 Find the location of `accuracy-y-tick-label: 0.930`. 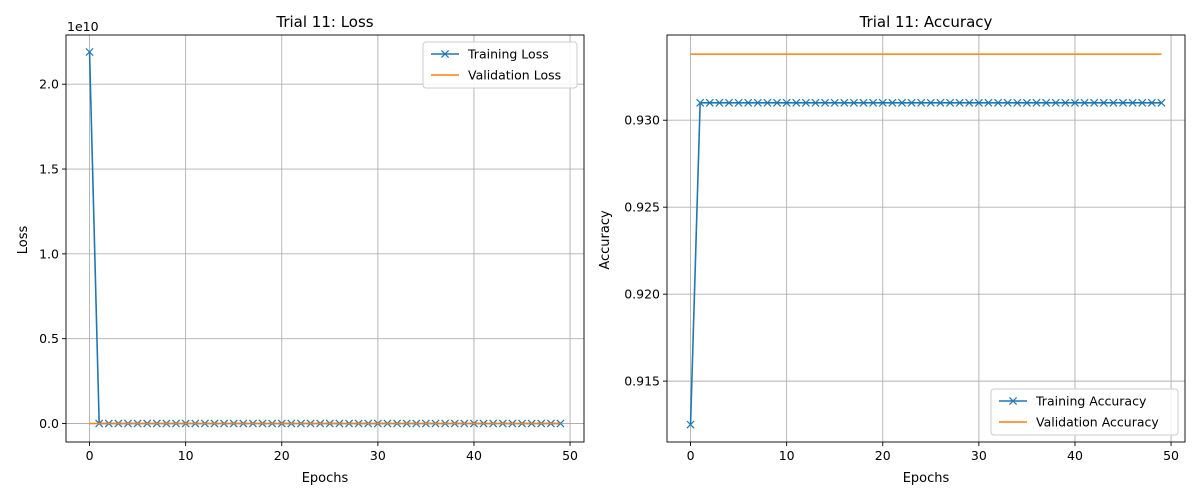

accuracy-y-tick-label: 0.930 is located at coordinates (642, 120).